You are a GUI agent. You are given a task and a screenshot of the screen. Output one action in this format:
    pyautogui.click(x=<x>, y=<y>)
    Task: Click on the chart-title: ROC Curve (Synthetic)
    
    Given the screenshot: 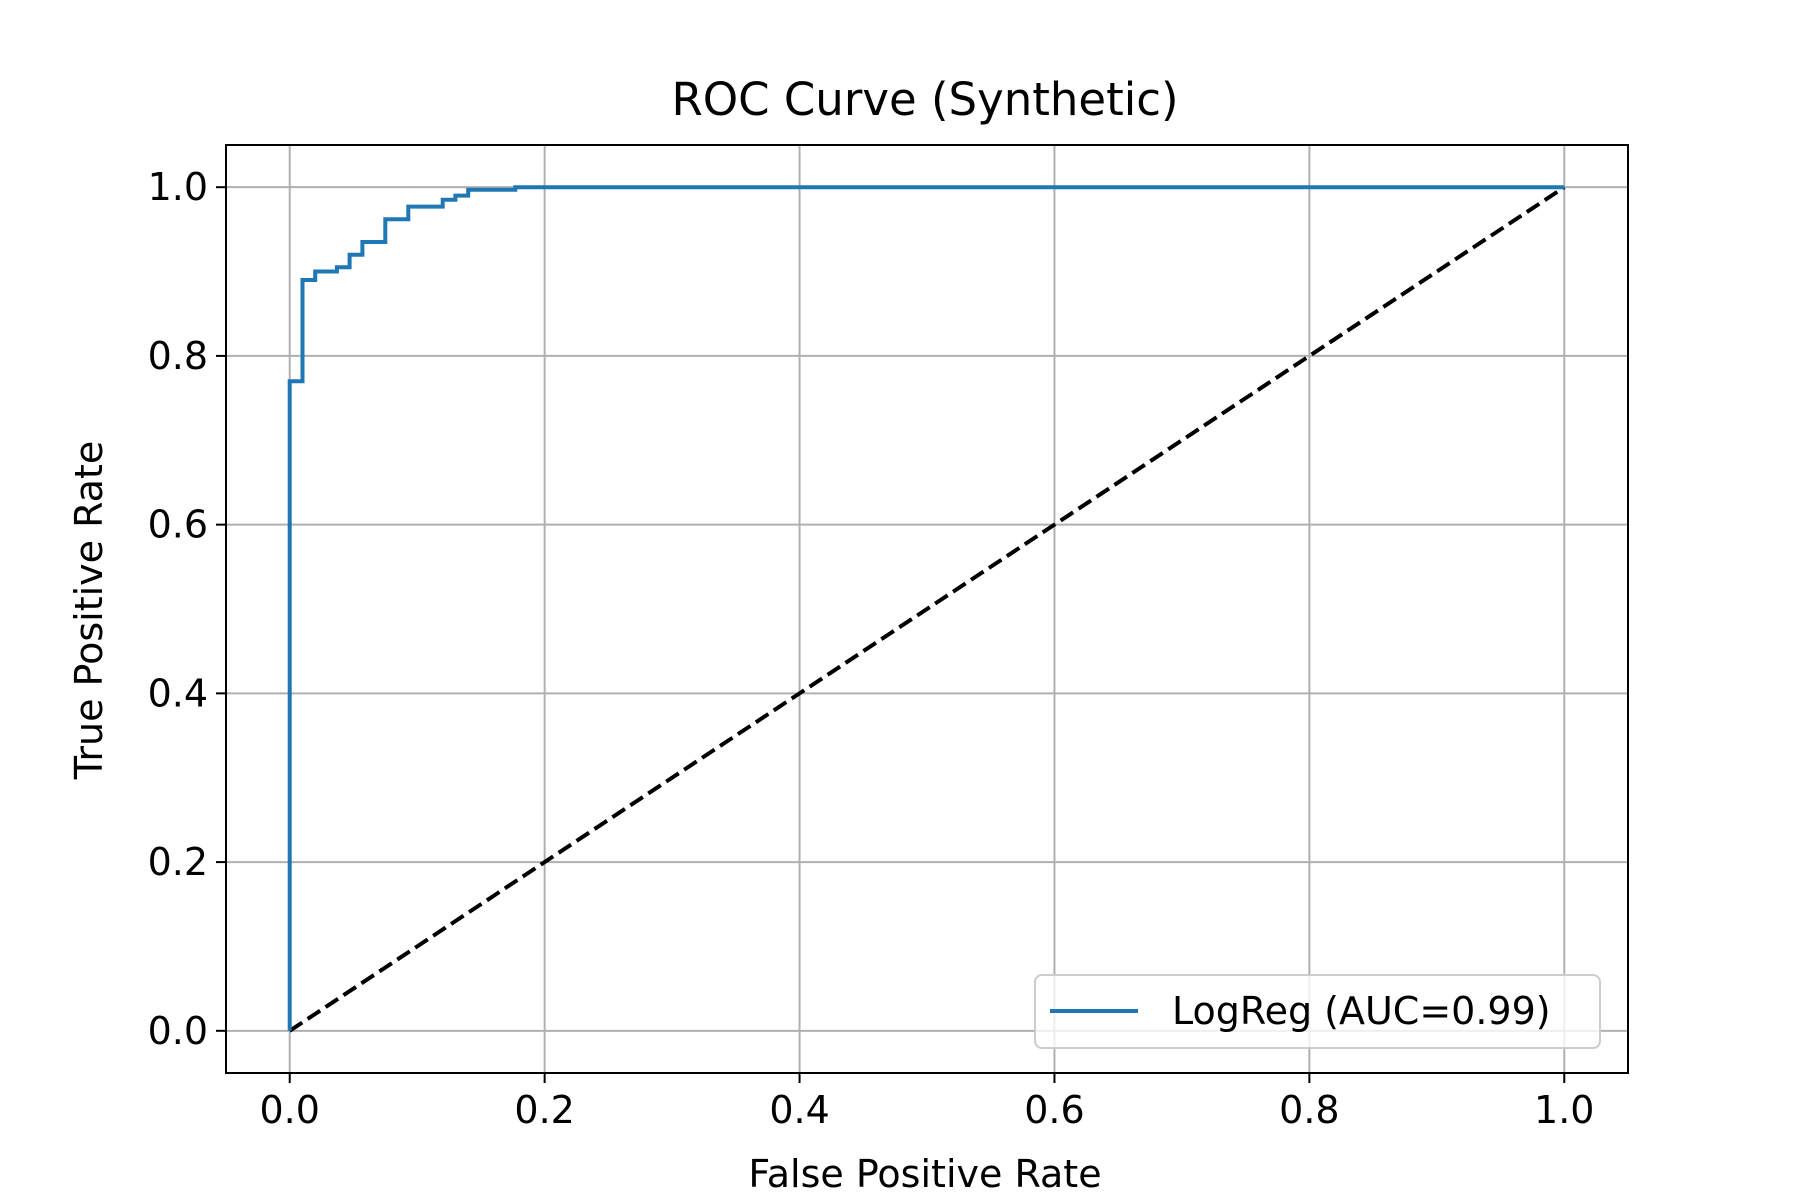 What is the action you would take?
    pyautogui.click(x=924, y=99)
    